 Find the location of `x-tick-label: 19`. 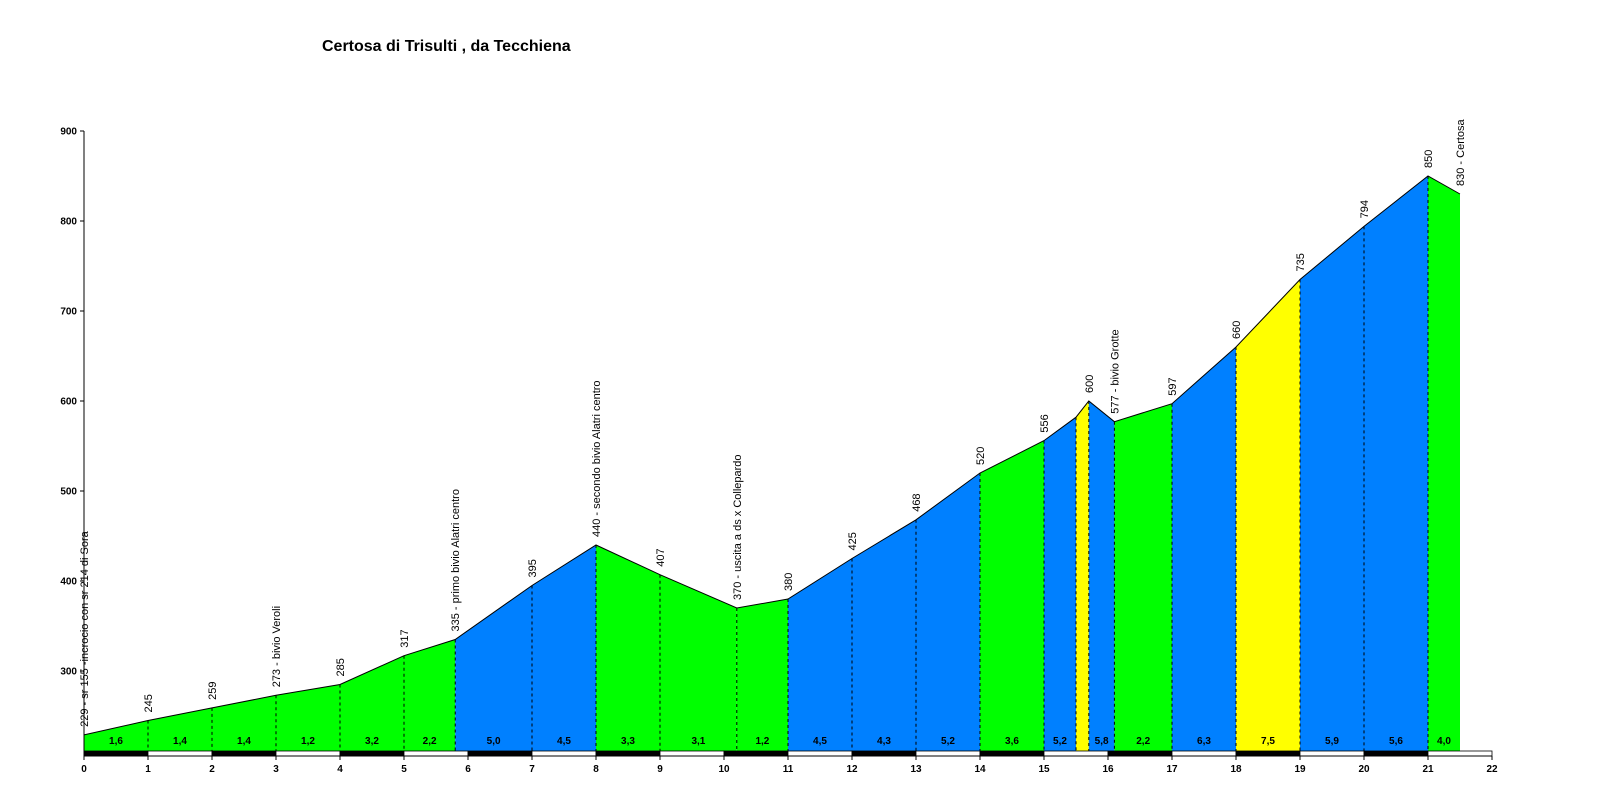

x-tick-label: 19 is located at coordinates (1300, 769).